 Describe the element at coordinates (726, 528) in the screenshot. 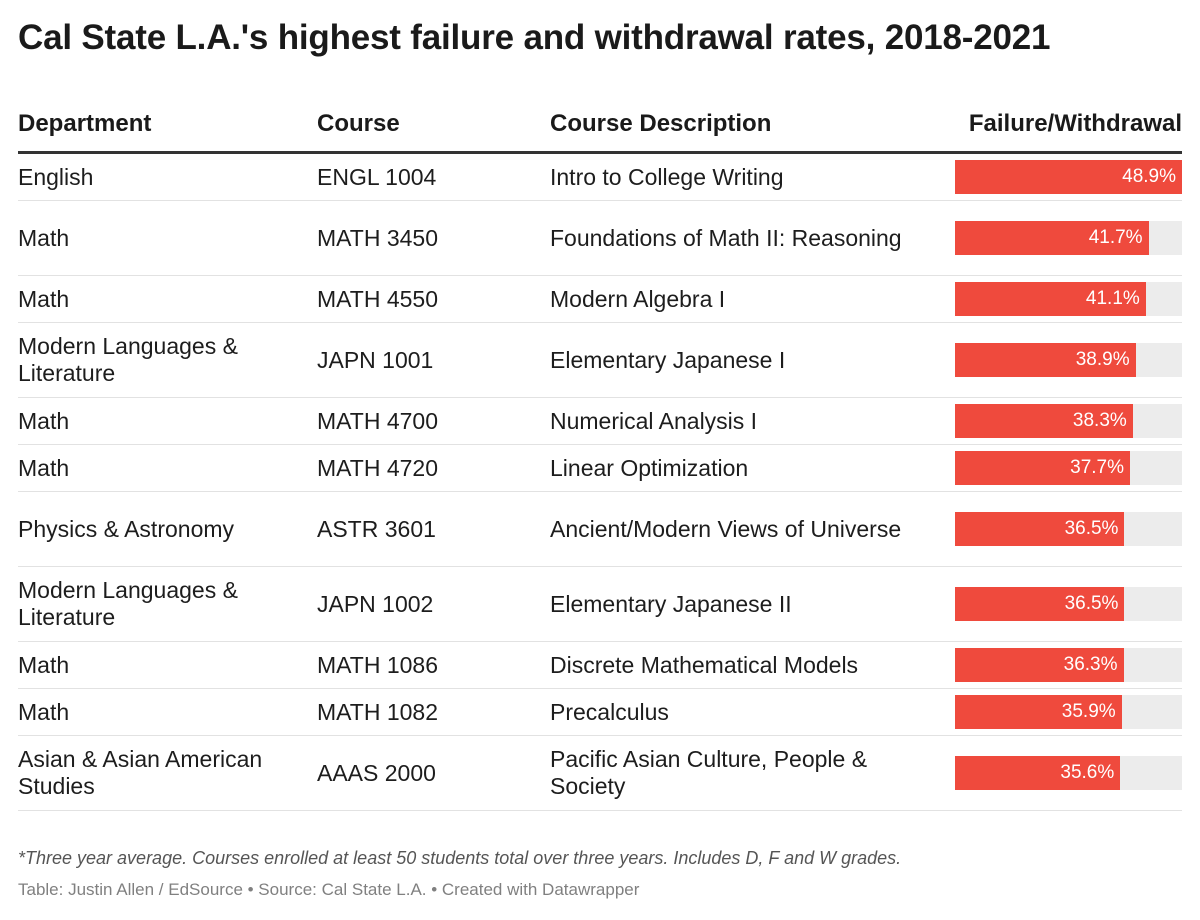

I see `description-cell: Ancient/Modern Views of Universe` at that location.